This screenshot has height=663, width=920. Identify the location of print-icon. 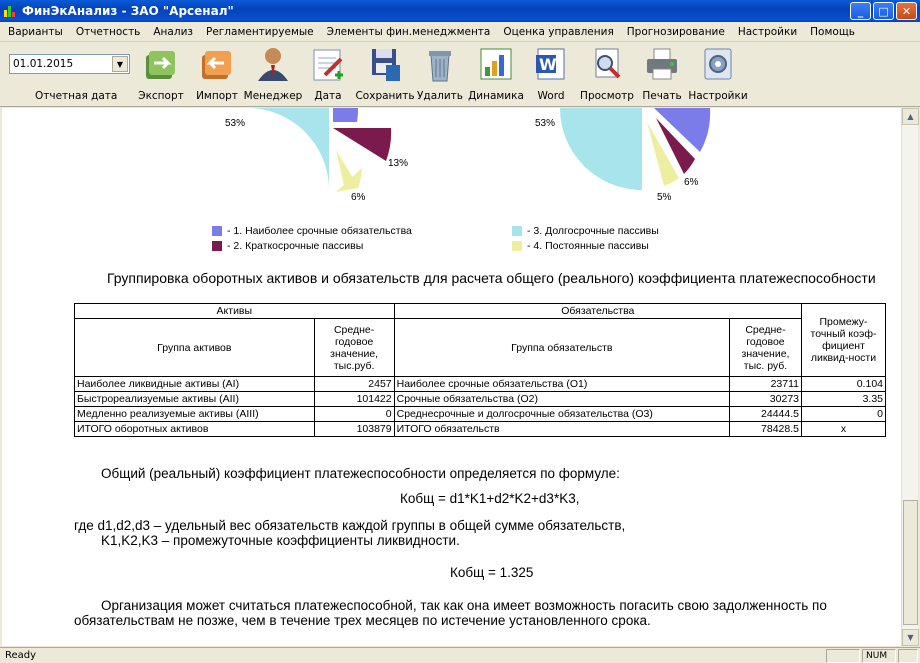
(662, 64).